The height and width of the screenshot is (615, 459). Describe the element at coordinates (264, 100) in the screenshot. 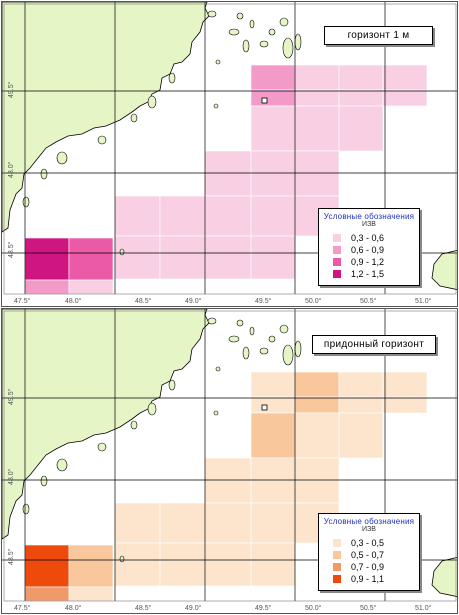

I see `station-marker` at that location.